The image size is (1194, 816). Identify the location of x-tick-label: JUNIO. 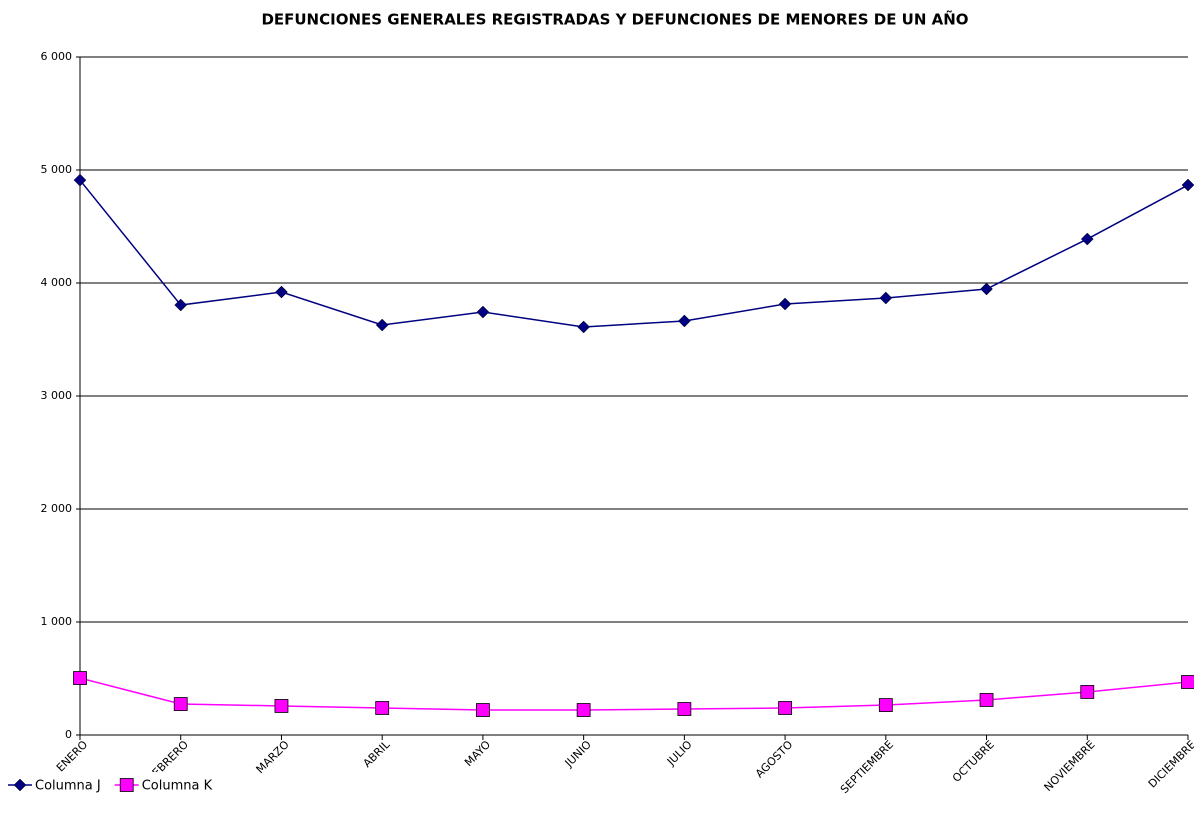
(578, 754).